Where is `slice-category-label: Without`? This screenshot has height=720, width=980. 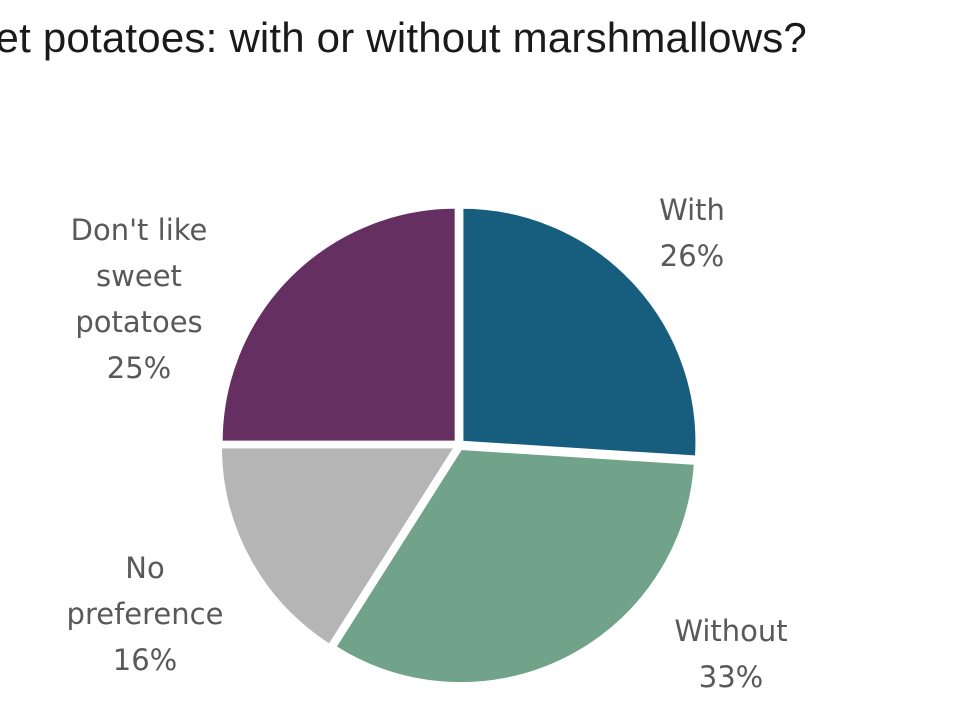
slice-category-label: Without is located at coordinates (730, 631).